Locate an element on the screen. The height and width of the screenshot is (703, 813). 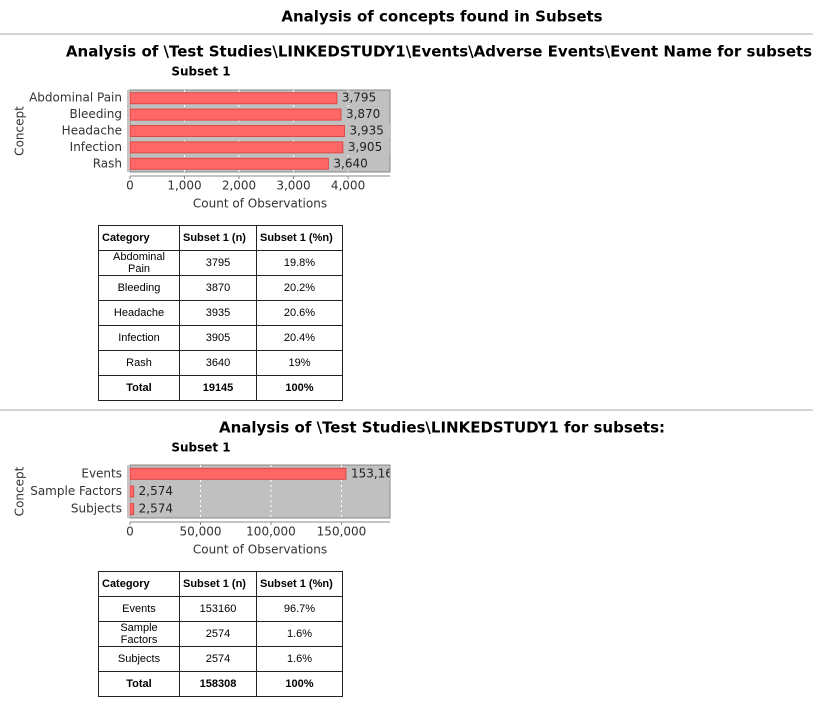
value-label: 3,935 is located at coordinates (366, 131).